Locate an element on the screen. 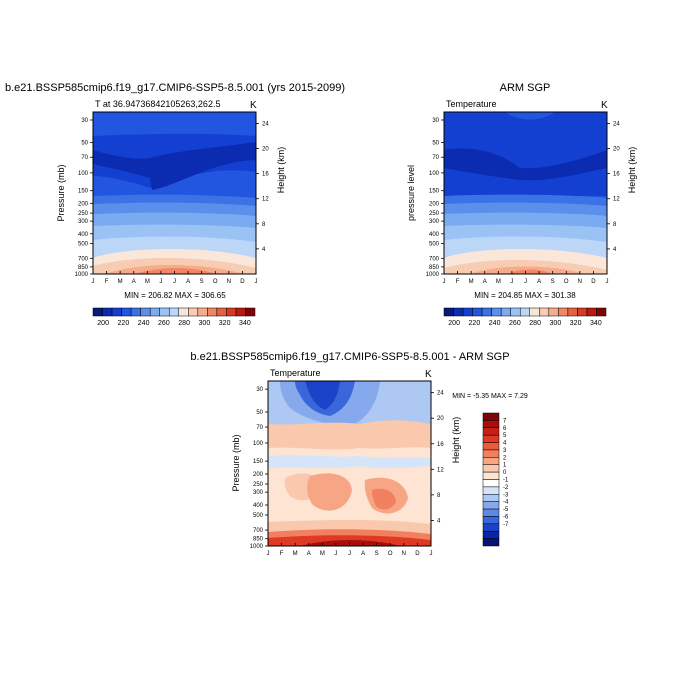 The width and height of the screenshot is (700, 700). month-tick-label: O is located at coordinates (390, 554).